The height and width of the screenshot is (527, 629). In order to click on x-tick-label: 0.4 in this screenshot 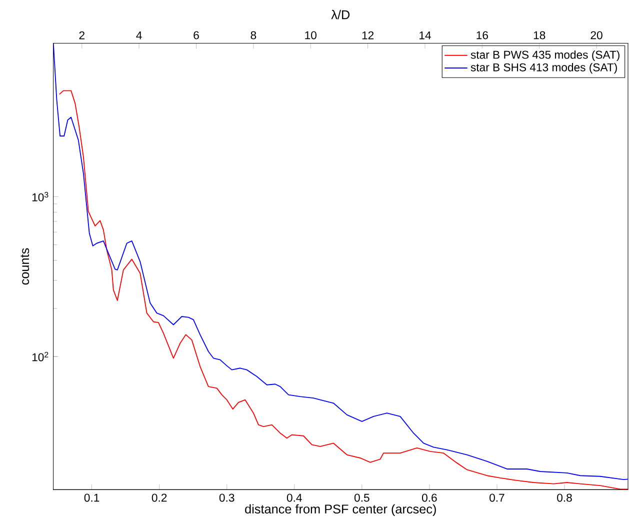, I will do `click(294, 498)`.